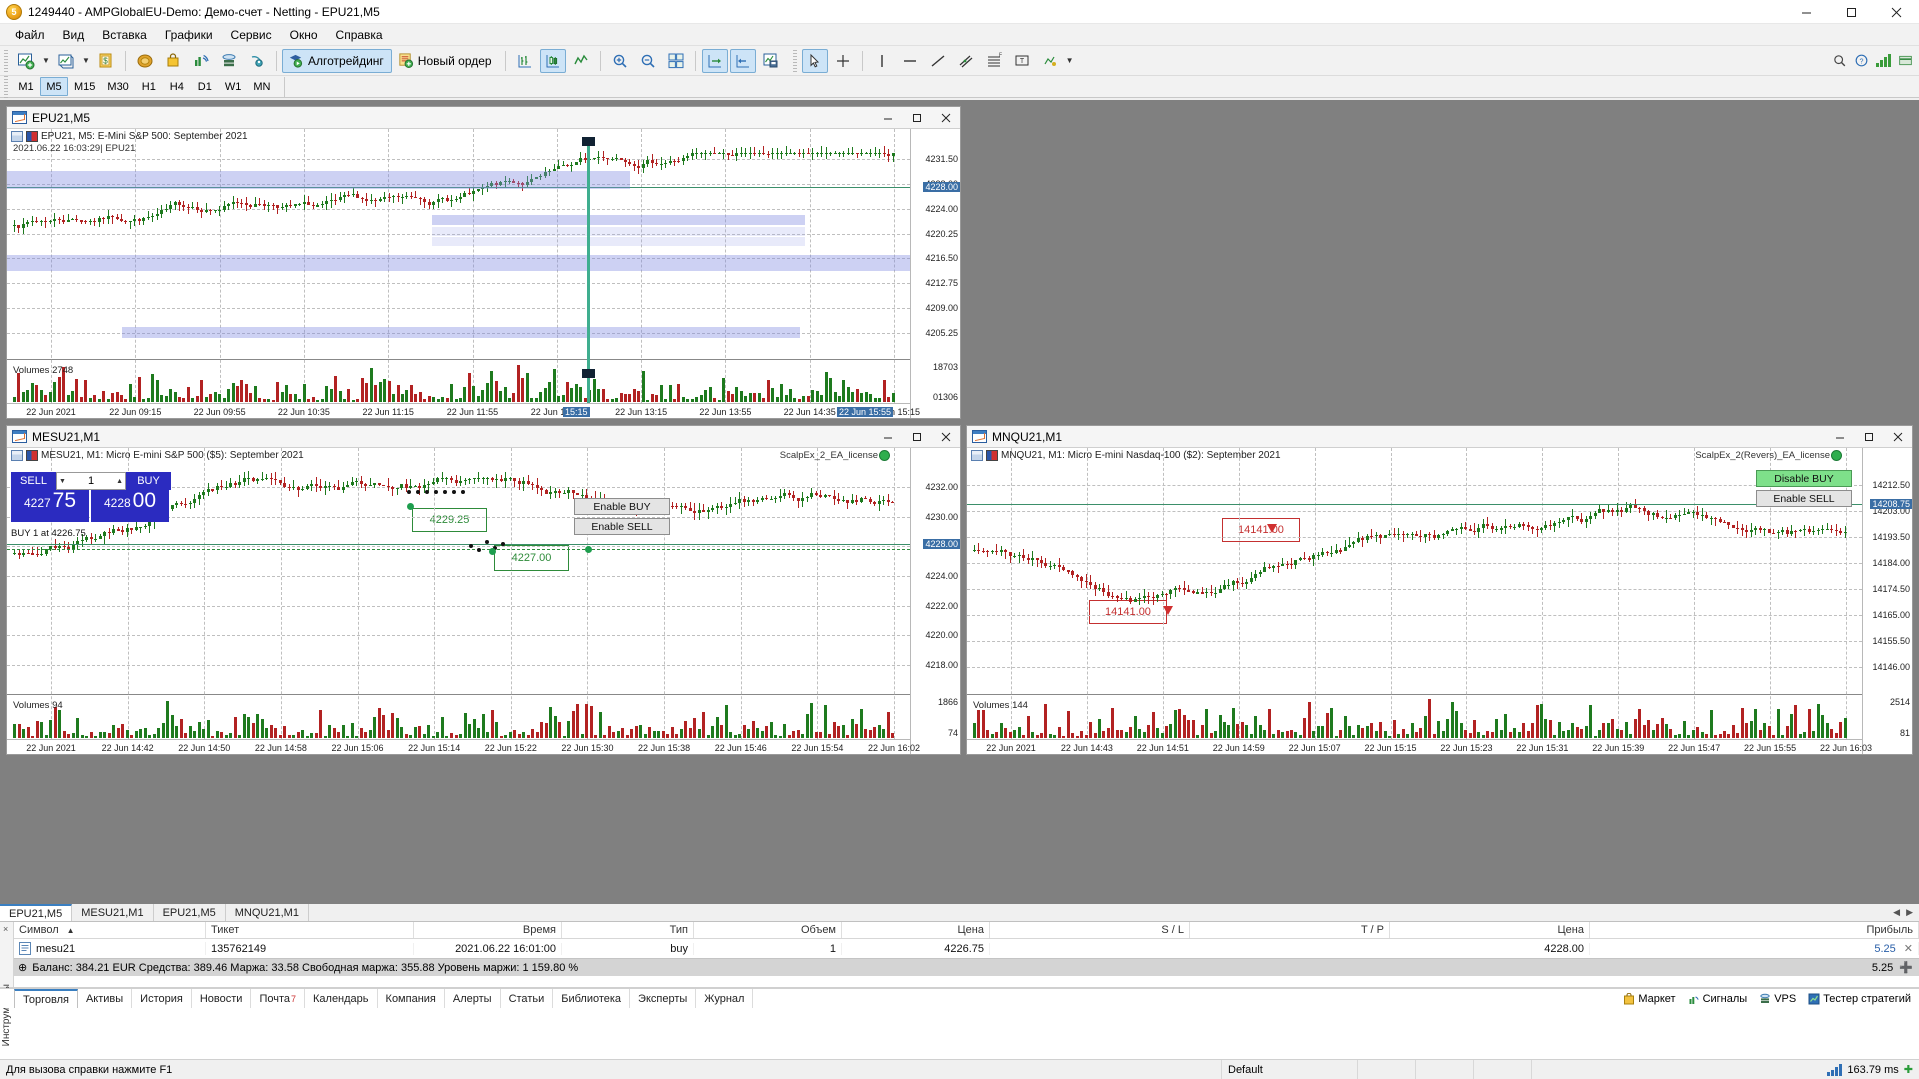  What do you see at coordinates (620, 61) in the screenshot?
I see `zoom-in-icon` at bounding box center [620, 61].